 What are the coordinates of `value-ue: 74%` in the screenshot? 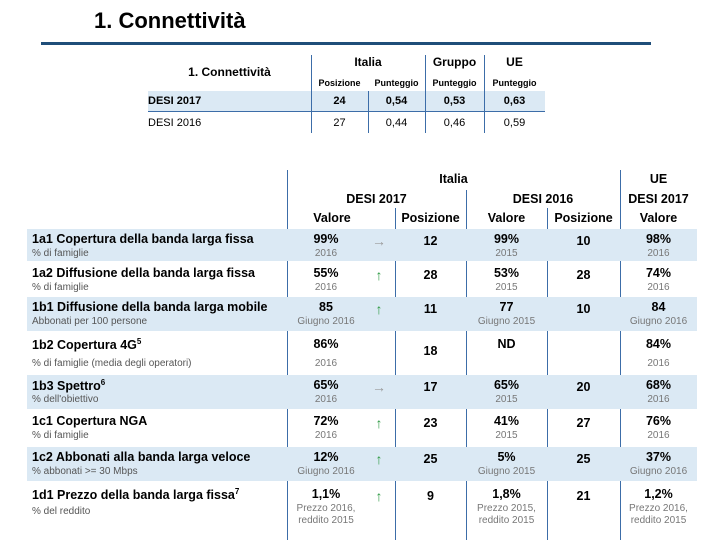 It's located at (658, 273).